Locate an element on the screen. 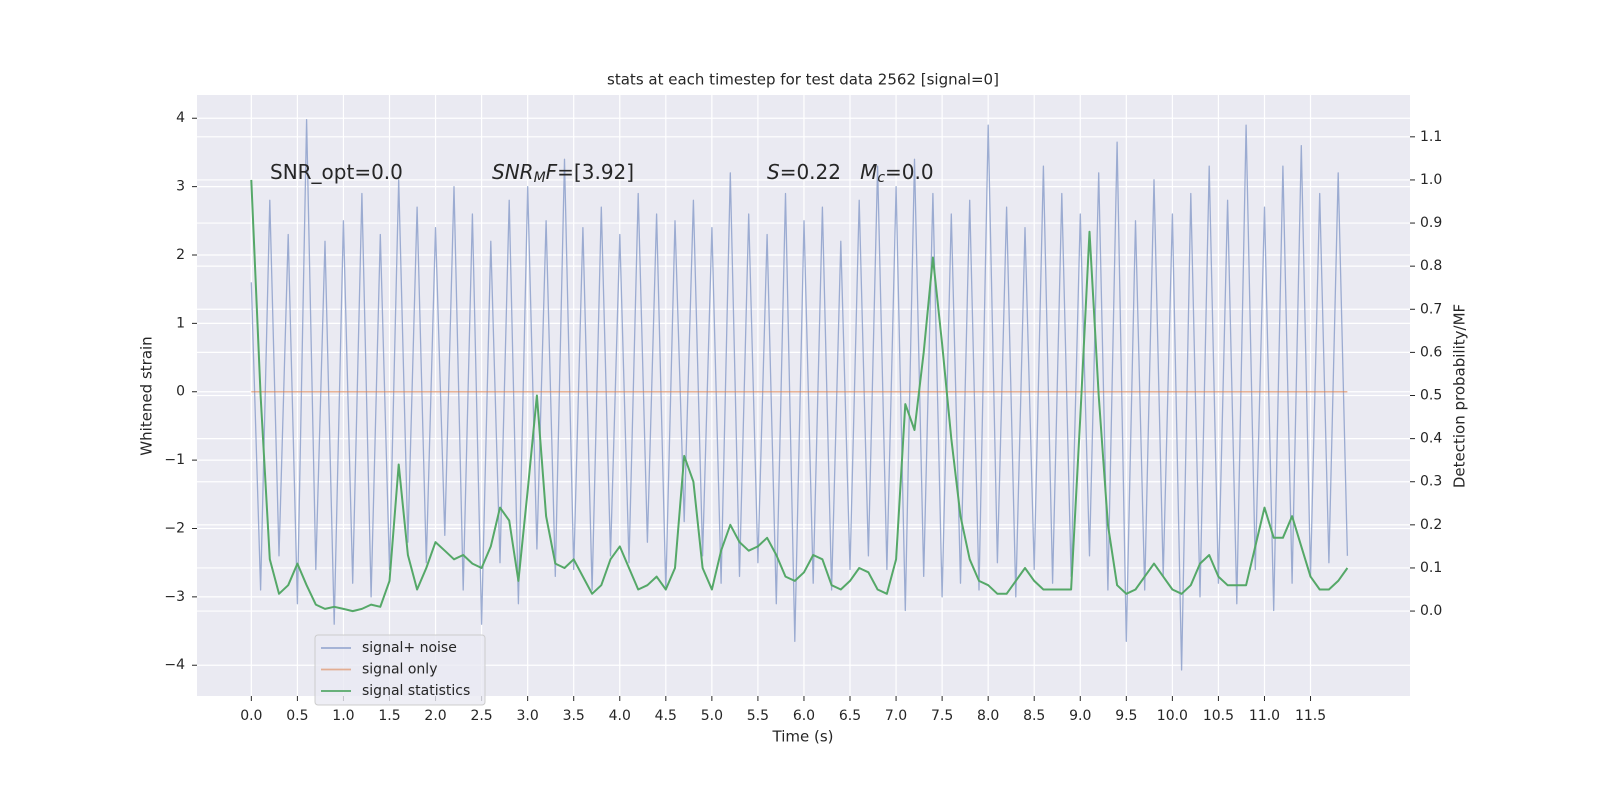 Image resolution: width=1600 pixels, height=800 pixels. y2-axis-label: Detection probability/MF is located at coordinates (1460, 396).